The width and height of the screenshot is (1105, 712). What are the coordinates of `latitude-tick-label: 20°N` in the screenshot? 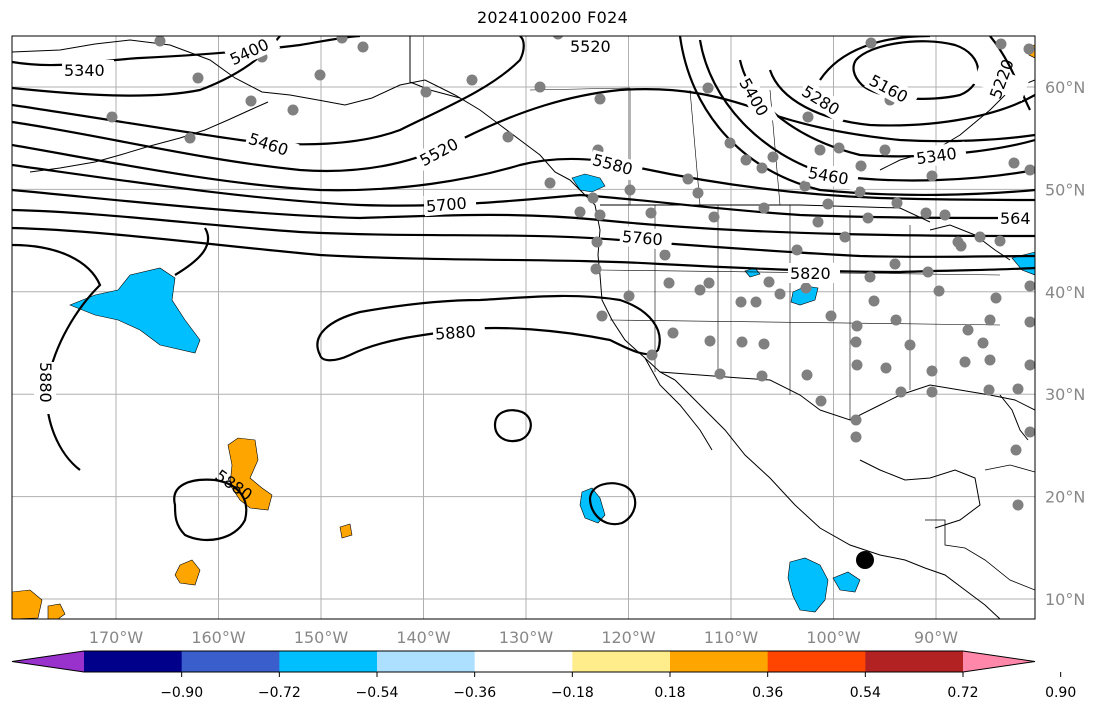 It's located at (1065, 497).